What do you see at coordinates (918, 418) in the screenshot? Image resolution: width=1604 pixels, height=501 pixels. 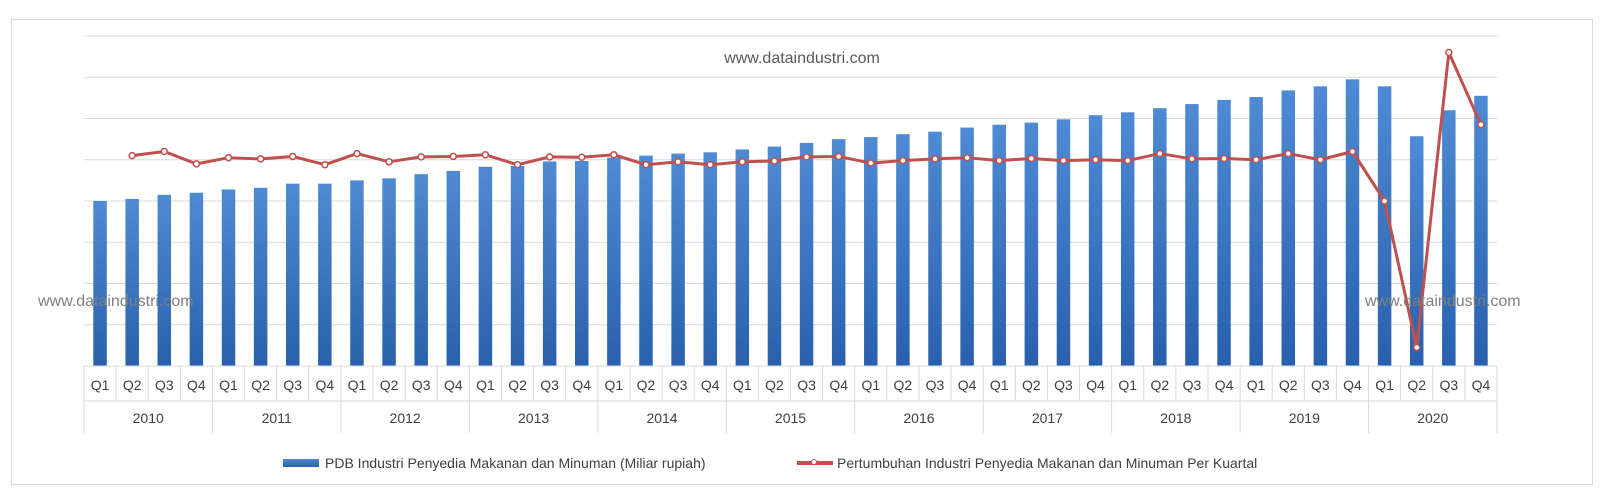 I see `year-tick-label: 2016` at bounding box center [918, 418].